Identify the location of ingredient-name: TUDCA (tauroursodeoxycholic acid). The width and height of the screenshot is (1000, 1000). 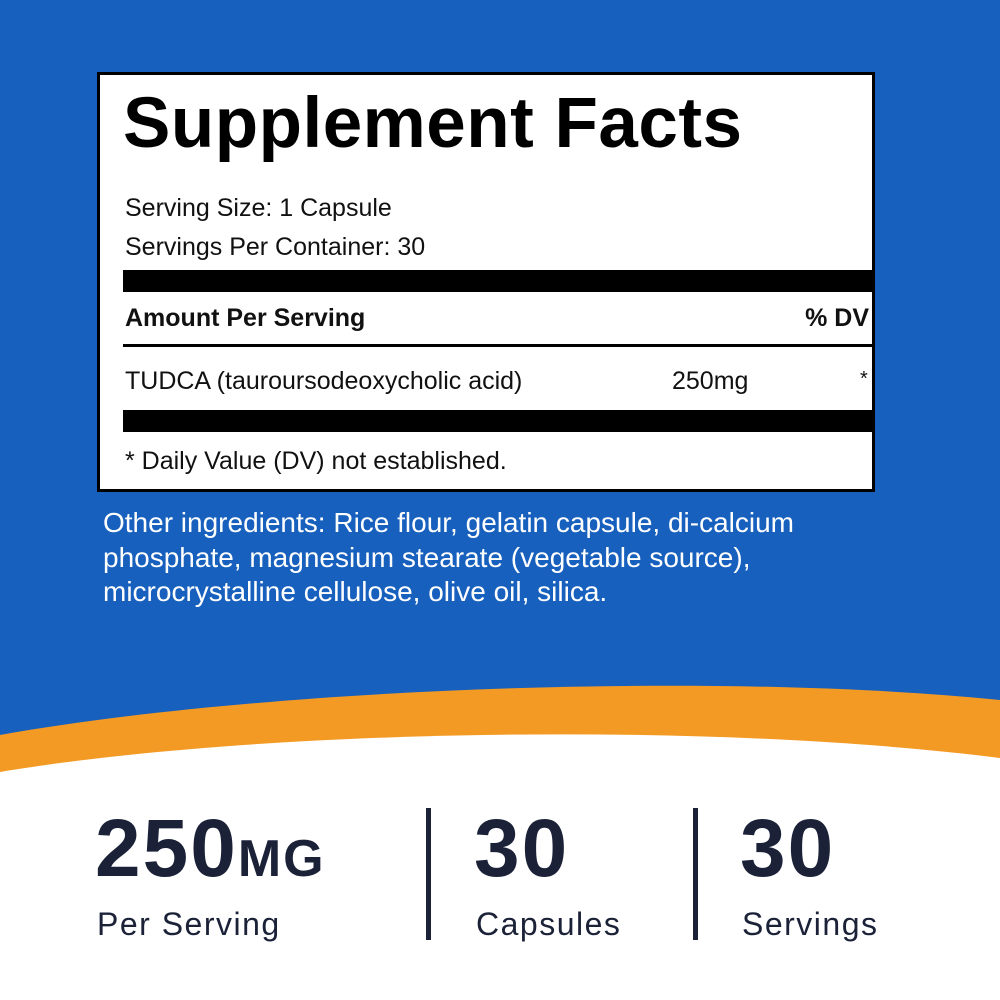
(324, 381).